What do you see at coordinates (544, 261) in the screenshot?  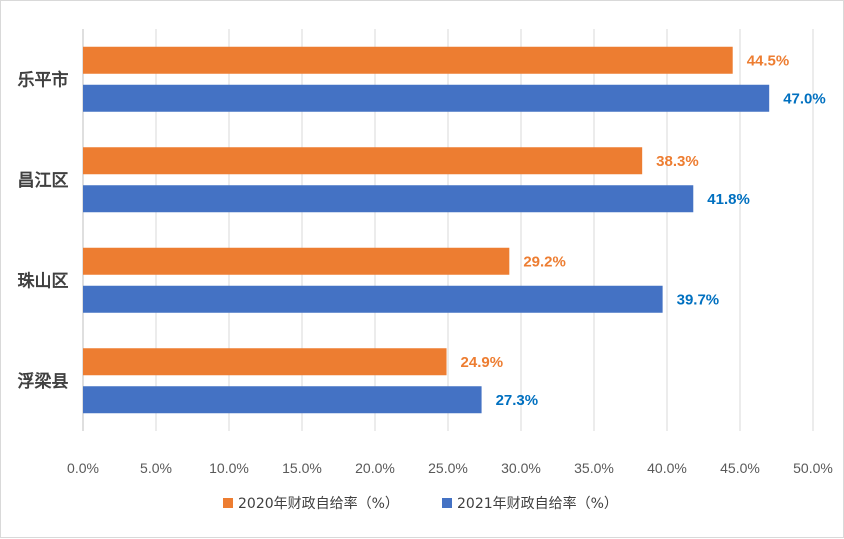 I see `data-label: 29.2%` at bounding box center [544, 261].